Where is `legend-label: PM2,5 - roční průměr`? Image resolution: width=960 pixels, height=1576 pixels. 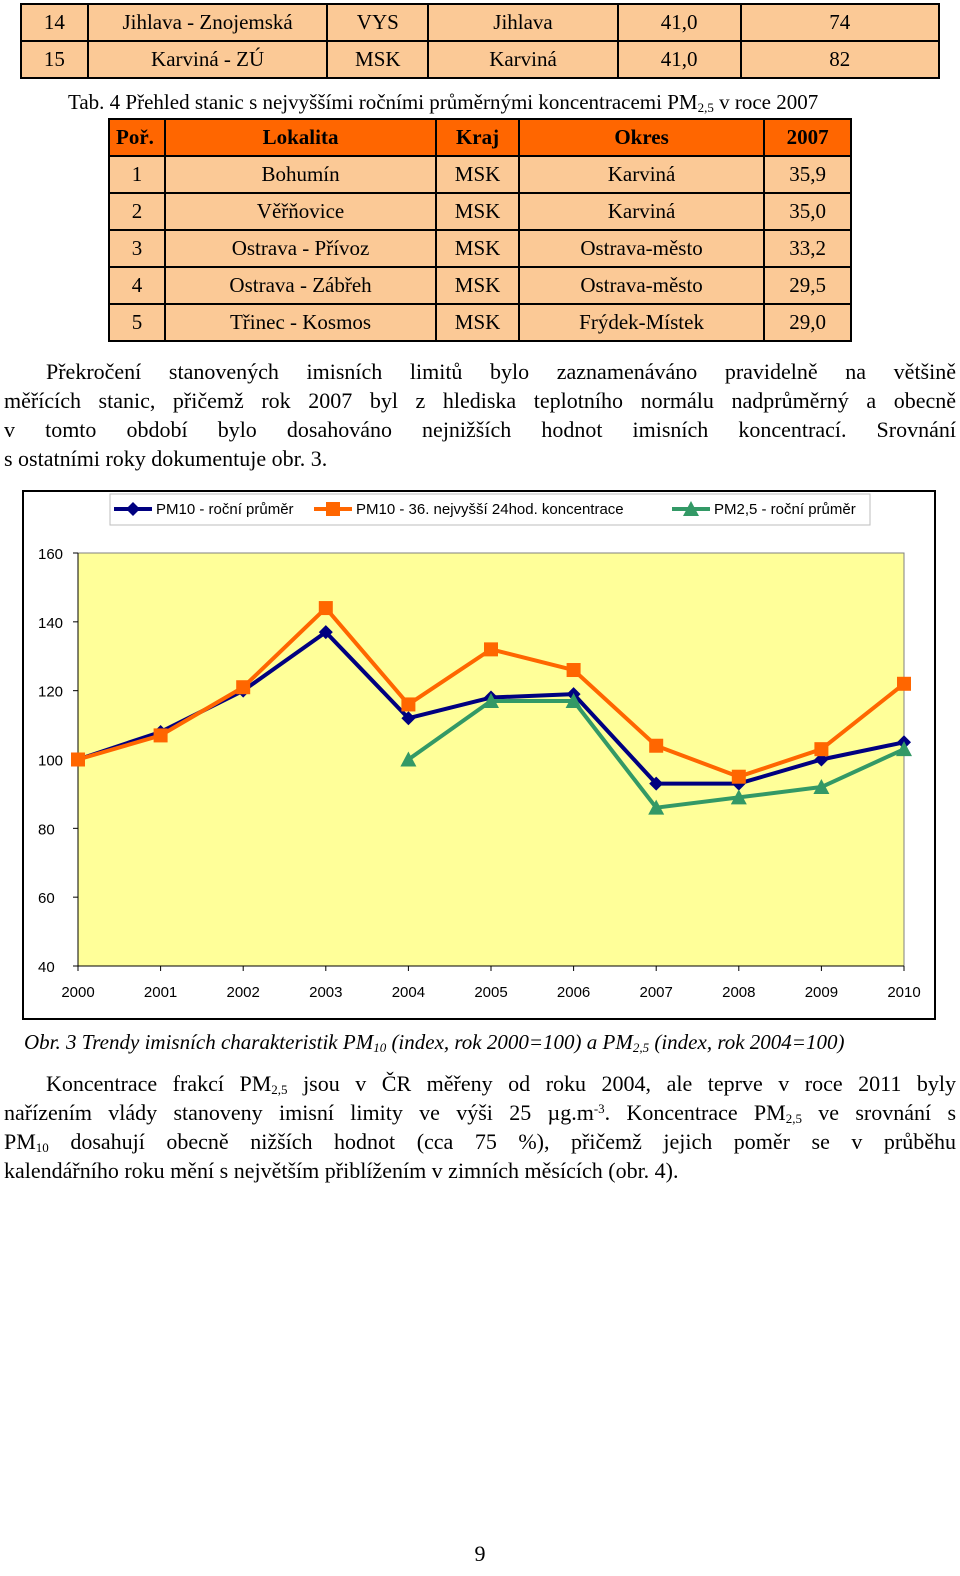 legend-label: PM2,5 - roční průměr is located at coordinates (785, 509).